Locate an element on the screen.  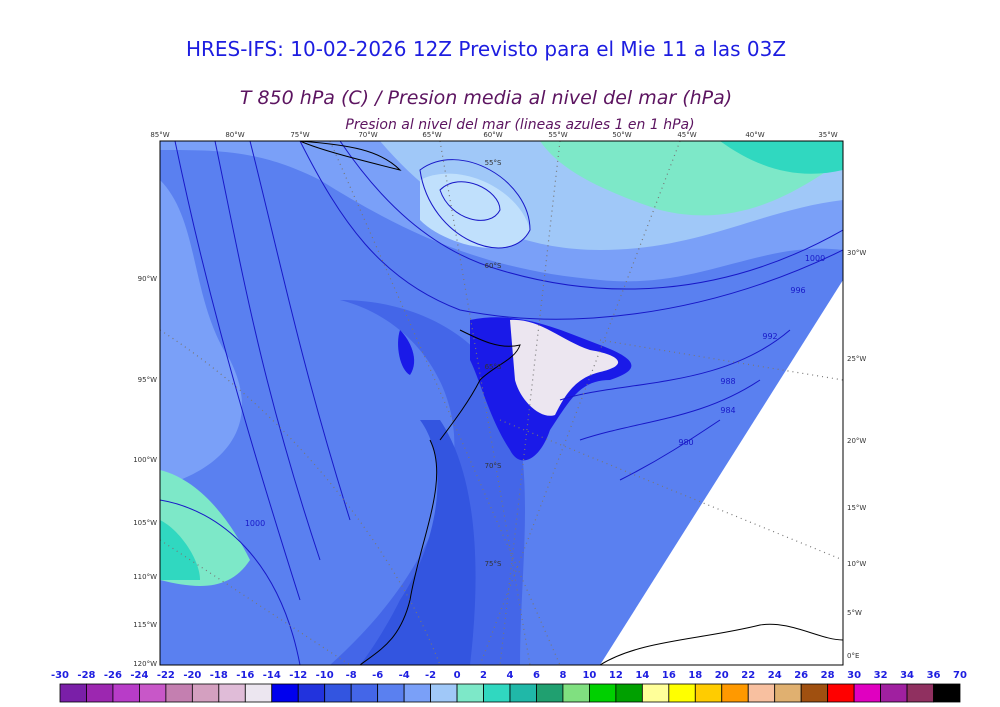
colorbar-label: 4 is located at coordinates (510, 675).